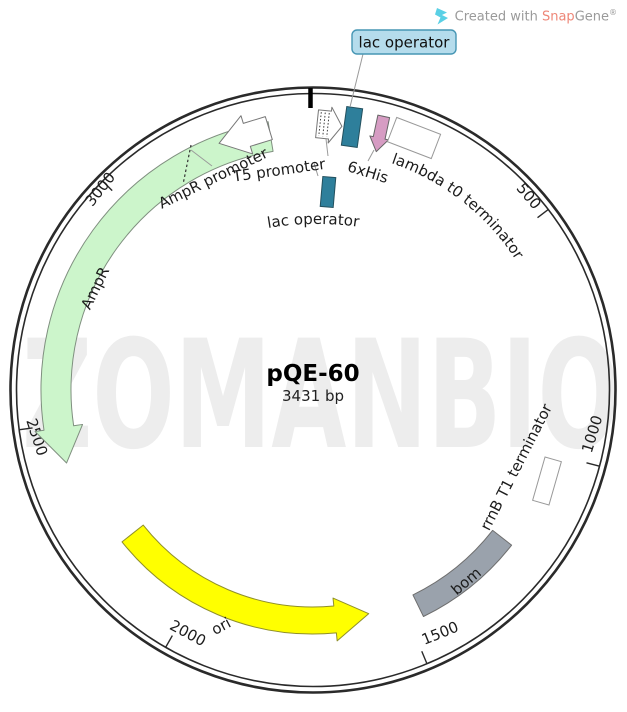 The image size is (627, 712). Describe the element at coordinates (462, 573) in the screenshot. I see `feature-bom` at that location.